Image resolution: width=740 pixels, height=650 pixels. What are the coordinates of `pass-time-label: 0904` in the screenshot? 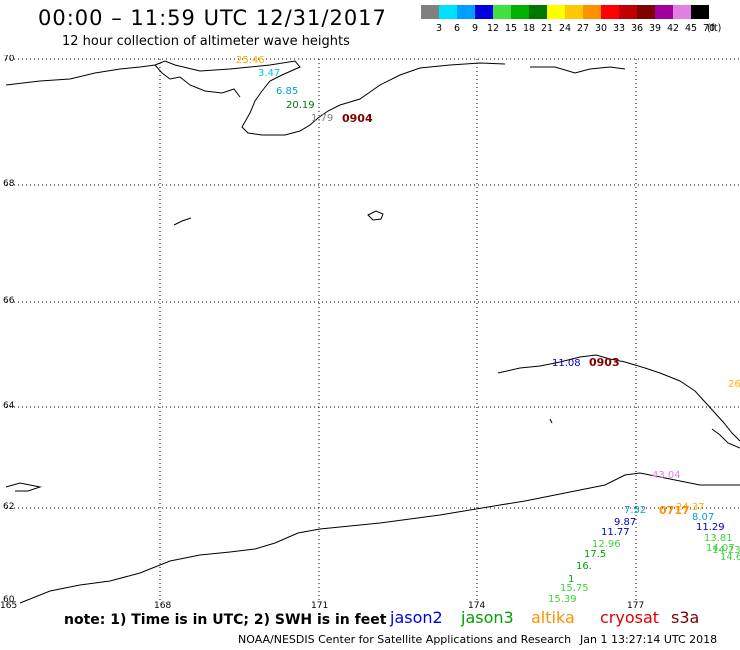 It's located at (357, 118).